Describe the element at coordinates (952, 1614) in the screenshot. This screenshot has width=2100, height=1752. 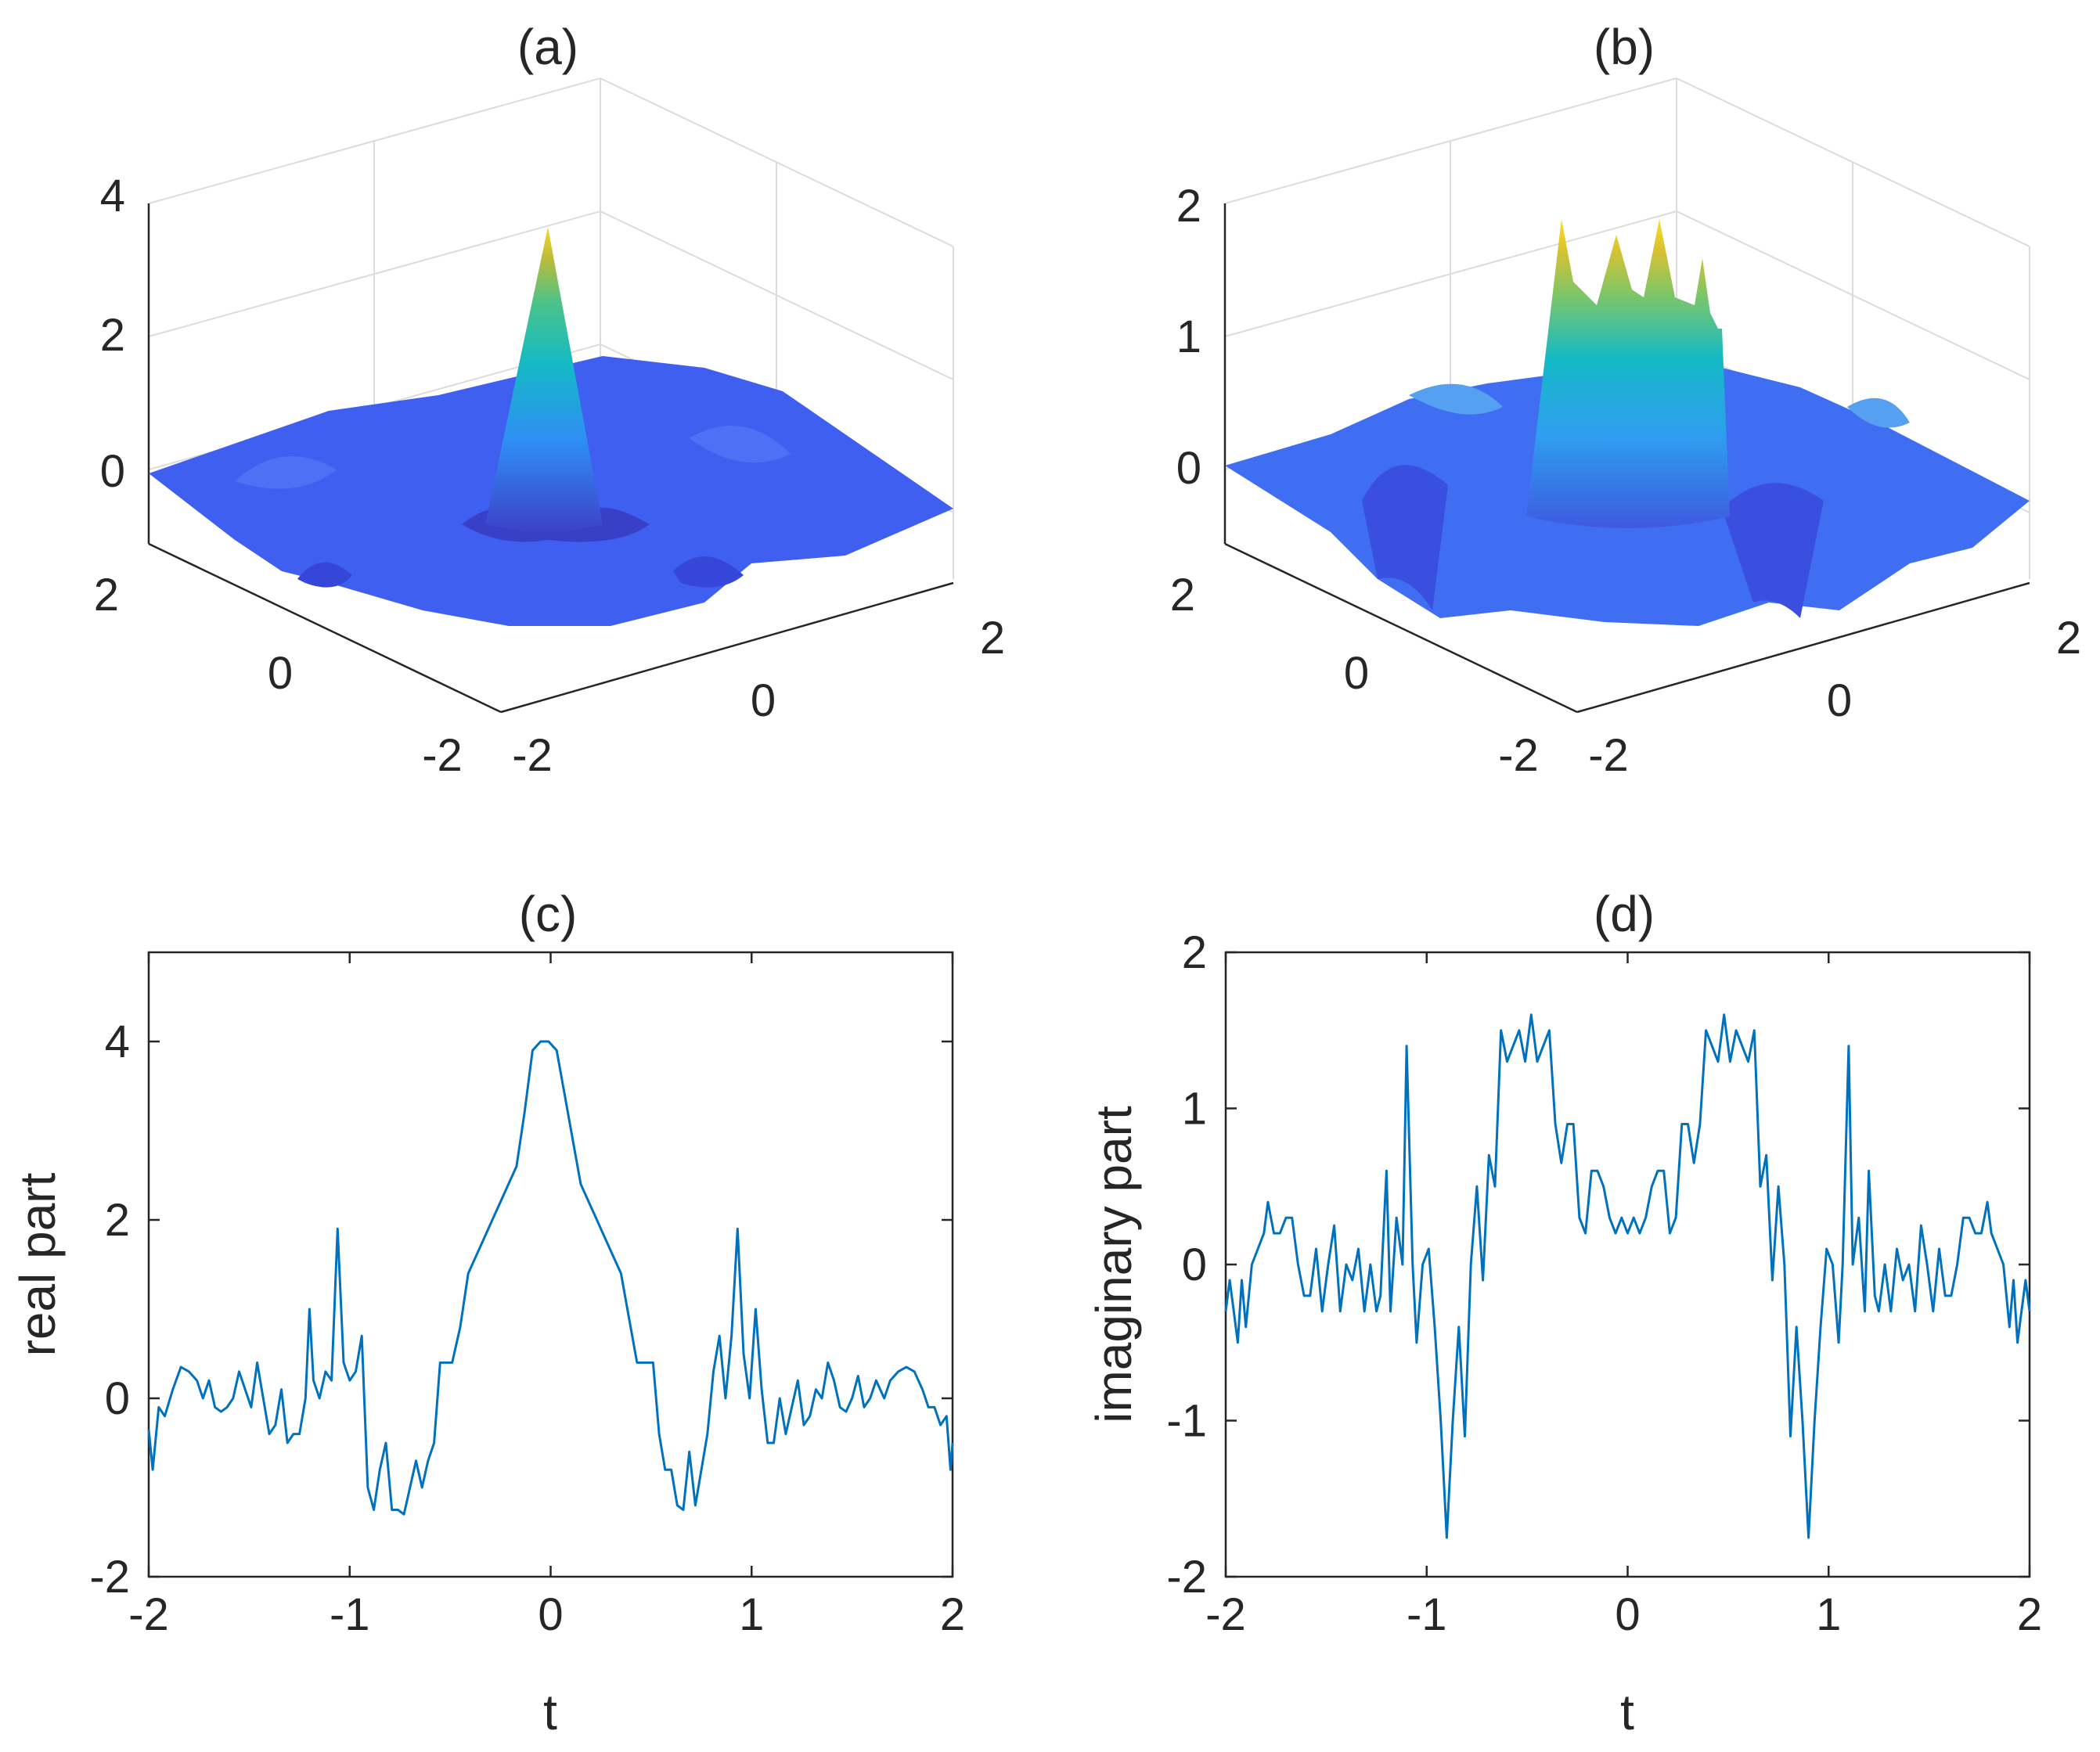
I see `x-tick-label-c-4: 2` at that location.